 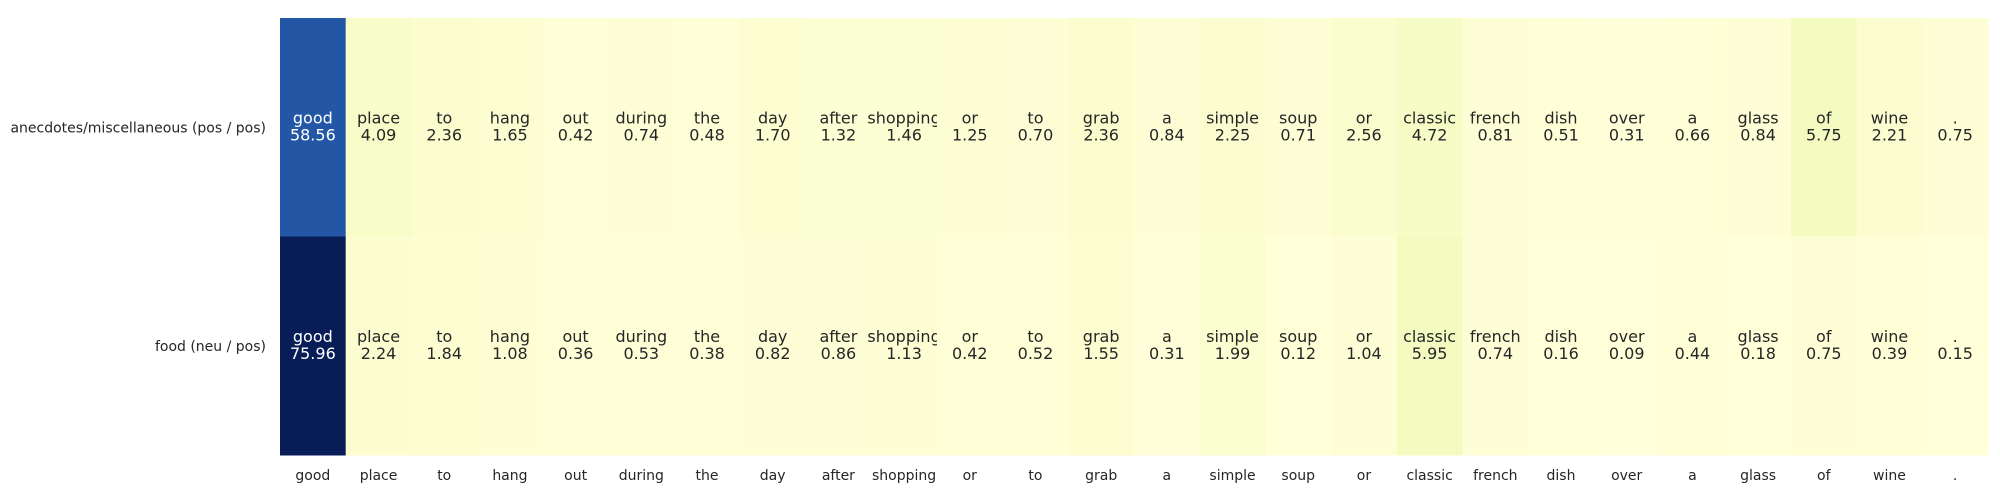 I want to click on cell-value-label: 1.65, so click(x=510, y=134).